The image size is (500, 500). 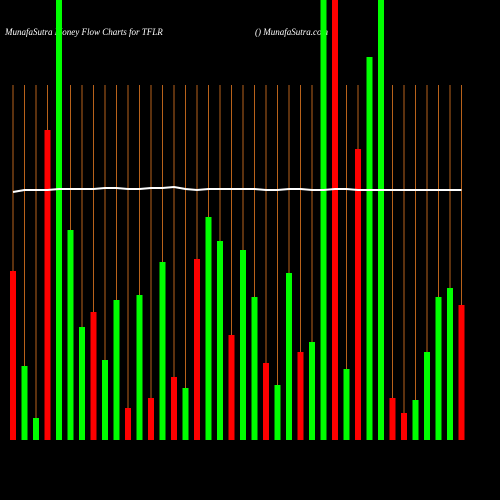 What do you see at coordinates (291, 32) in the screenshot?
I see `chart-subtitle: () MunafaSutra.com` at bounding box center [291, 32].